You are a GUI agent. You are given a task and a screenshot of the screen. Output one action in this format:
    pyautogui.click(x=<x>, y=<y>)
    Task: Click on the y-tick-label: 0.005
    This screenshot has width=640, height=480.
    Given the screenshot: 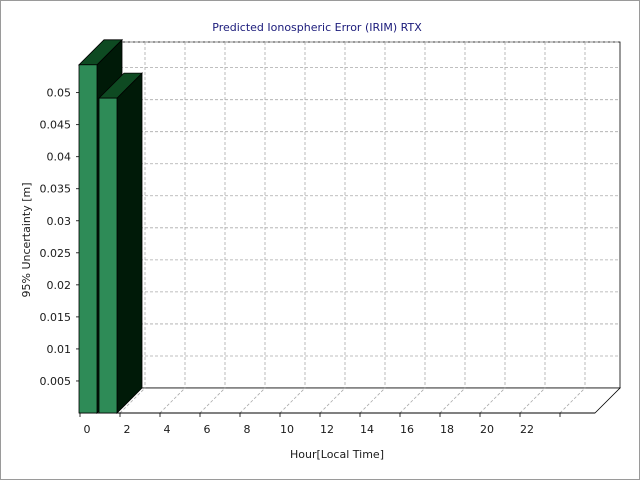 What is the action you would take?
    pyautogui.click(x=56, y=381)
    